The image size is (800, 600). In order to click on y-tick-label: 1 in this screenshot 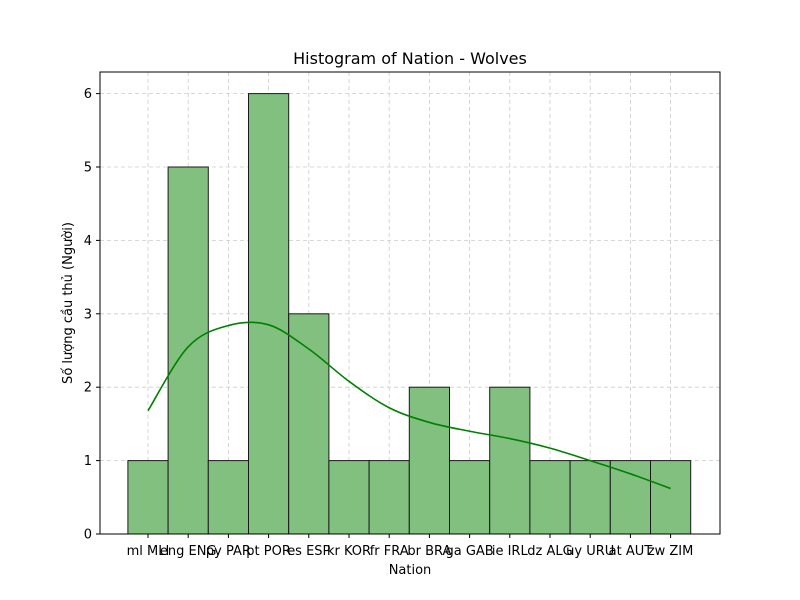, I will do `click(88, 461)`.